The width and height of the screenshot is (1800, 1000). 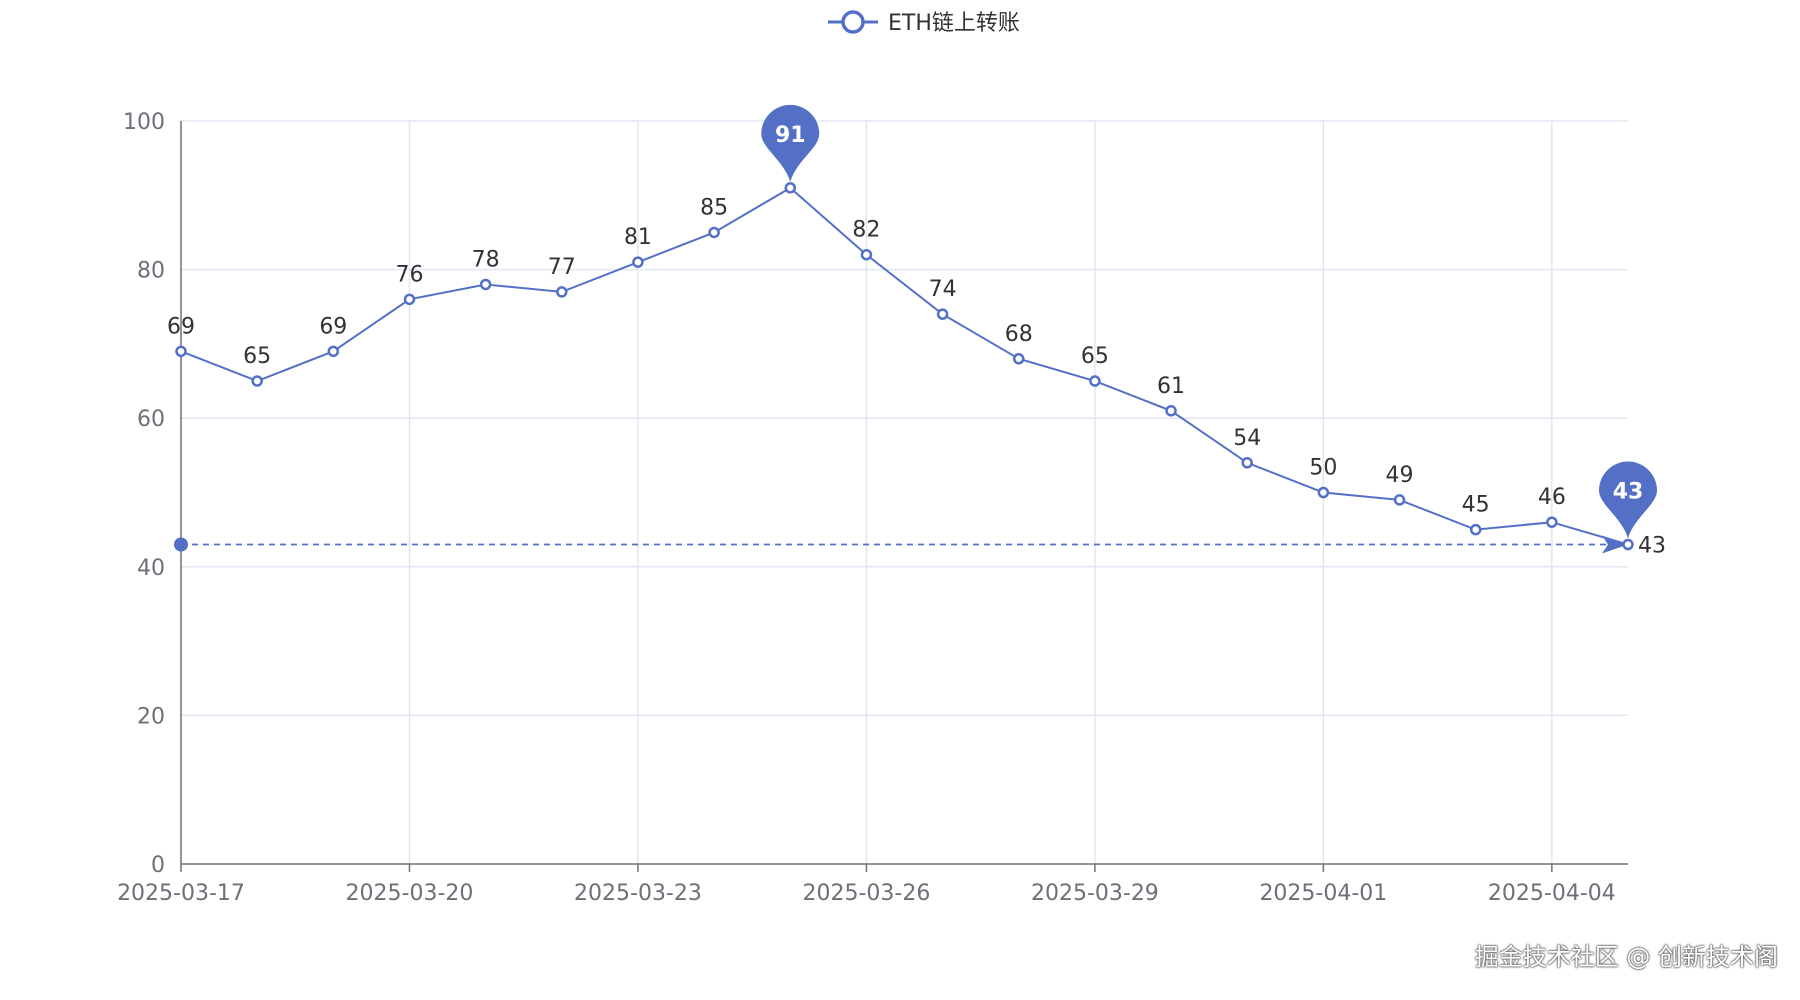 What do you see at coordinates (1552, 893) in the screenshot?
I see `x-tick-label: 2025-04-04` at bounding box center [1552, 893].